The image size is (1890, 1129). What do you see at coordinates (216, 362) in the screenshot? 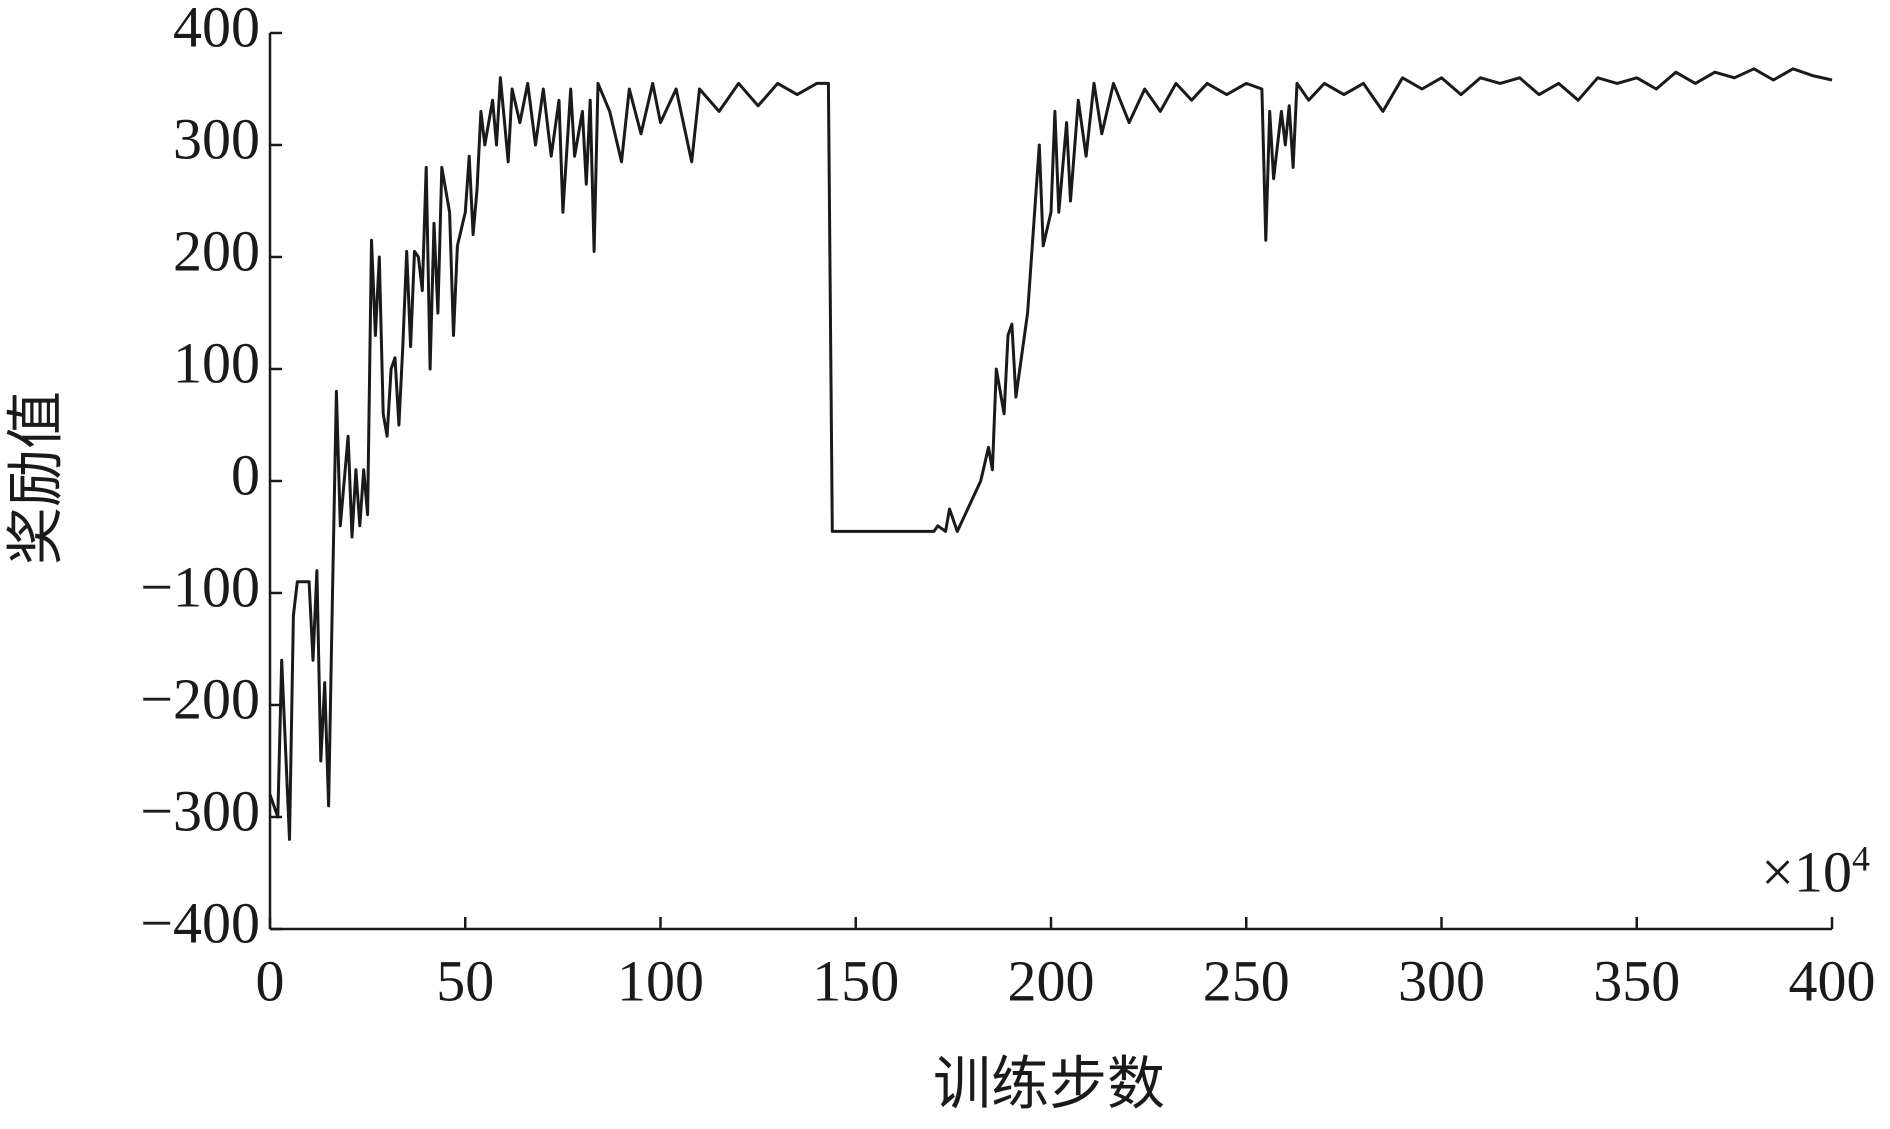
I see `y-tick-label: 100` at bounding box center [216, 362].